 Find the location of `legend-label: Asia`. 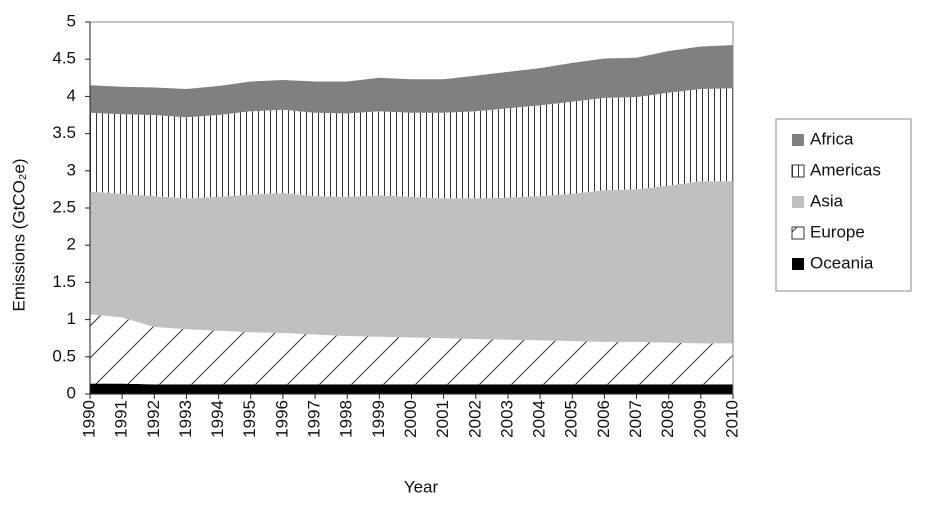

legend-label: Asia is located at coordinates (827, 200).